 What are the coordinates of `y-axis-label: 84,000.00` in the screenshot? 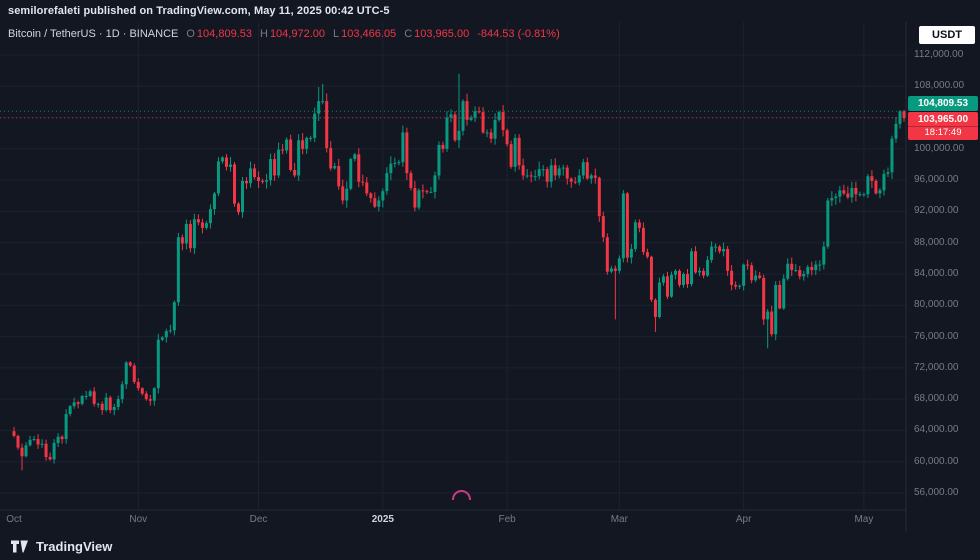 It's located at (936, 273).